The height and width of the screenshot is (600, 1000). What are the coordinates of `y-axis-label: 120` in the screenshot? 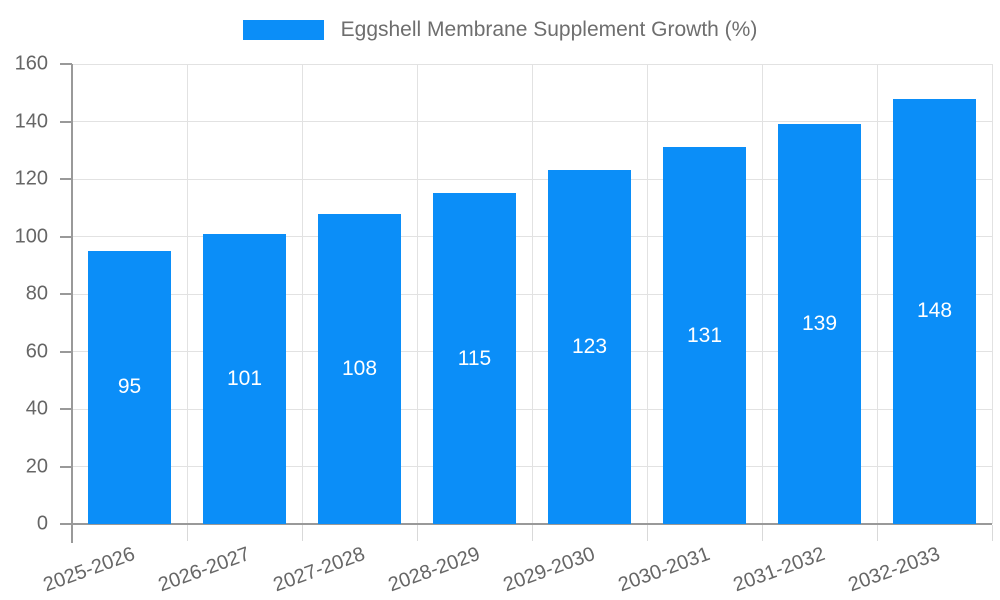 It's located at (31, 178).